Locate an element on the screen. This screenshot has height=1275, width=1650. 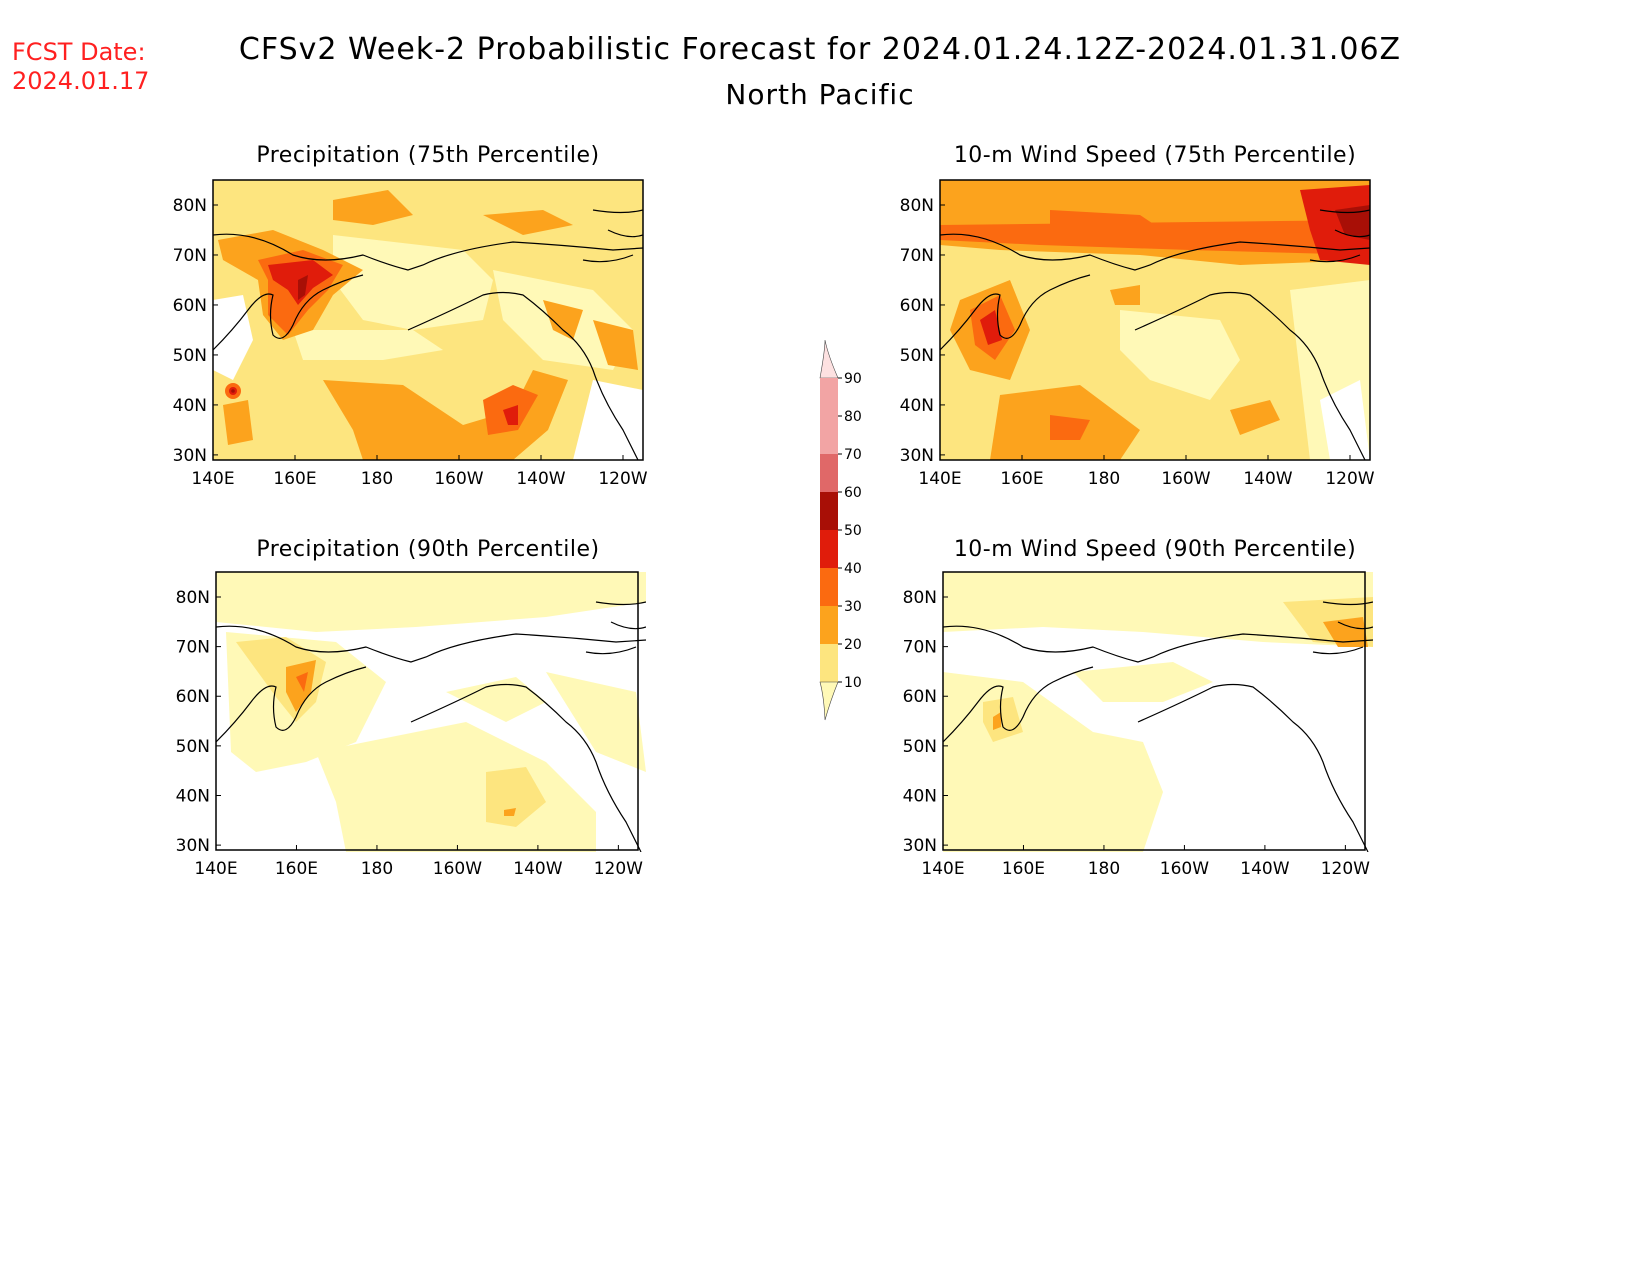
colorbar-label: 70 is located at coordinates (853, 455).